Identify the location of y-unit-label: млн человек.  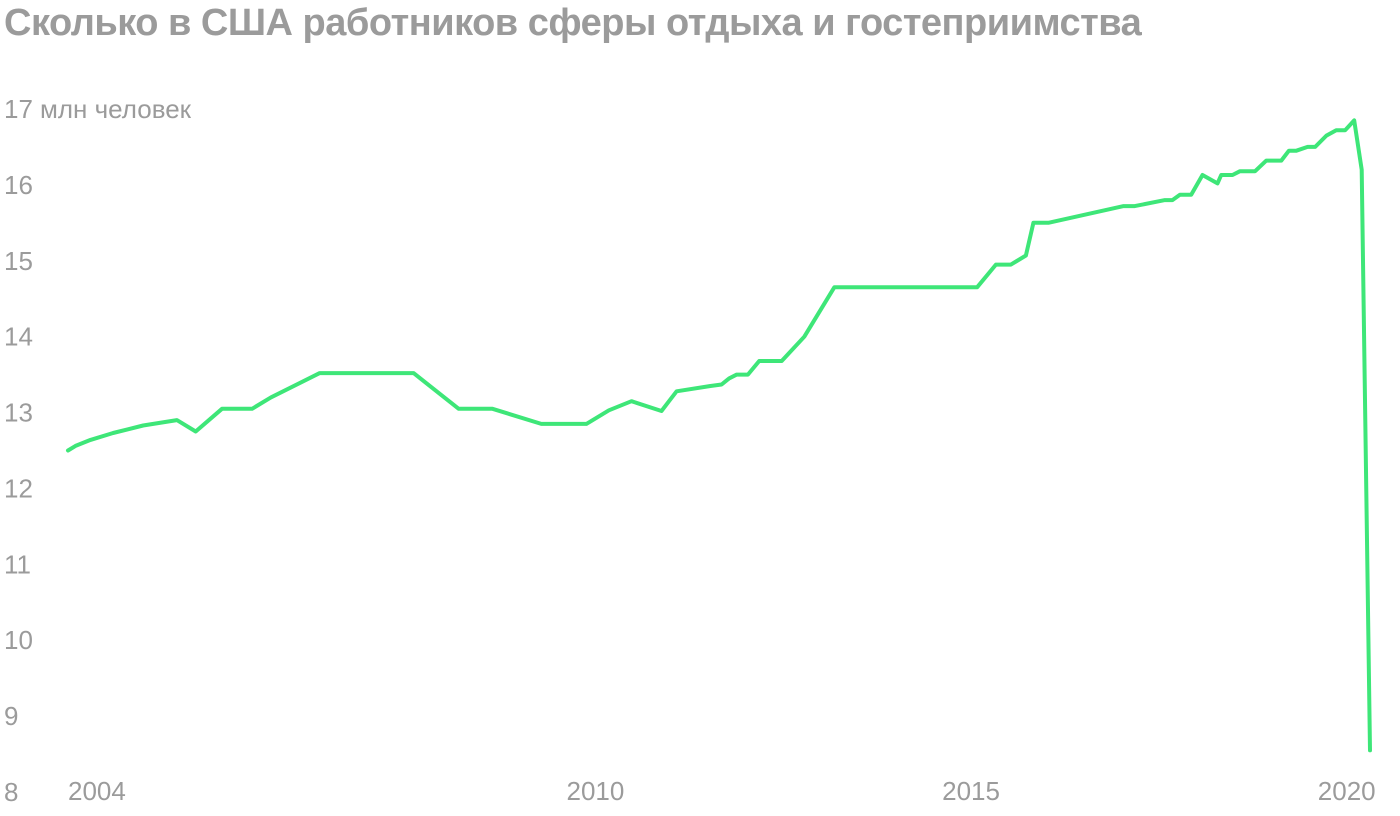
(116, 109).